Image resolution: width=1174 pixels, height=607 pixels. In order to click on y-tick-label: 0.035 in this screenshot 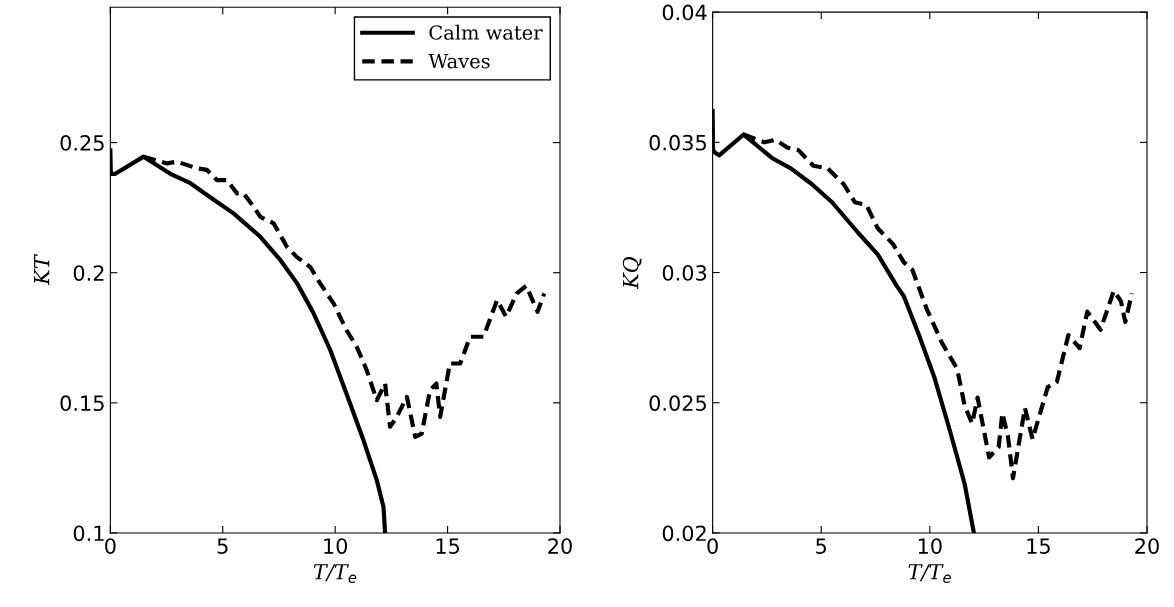, I will do `click(677, 142)`.